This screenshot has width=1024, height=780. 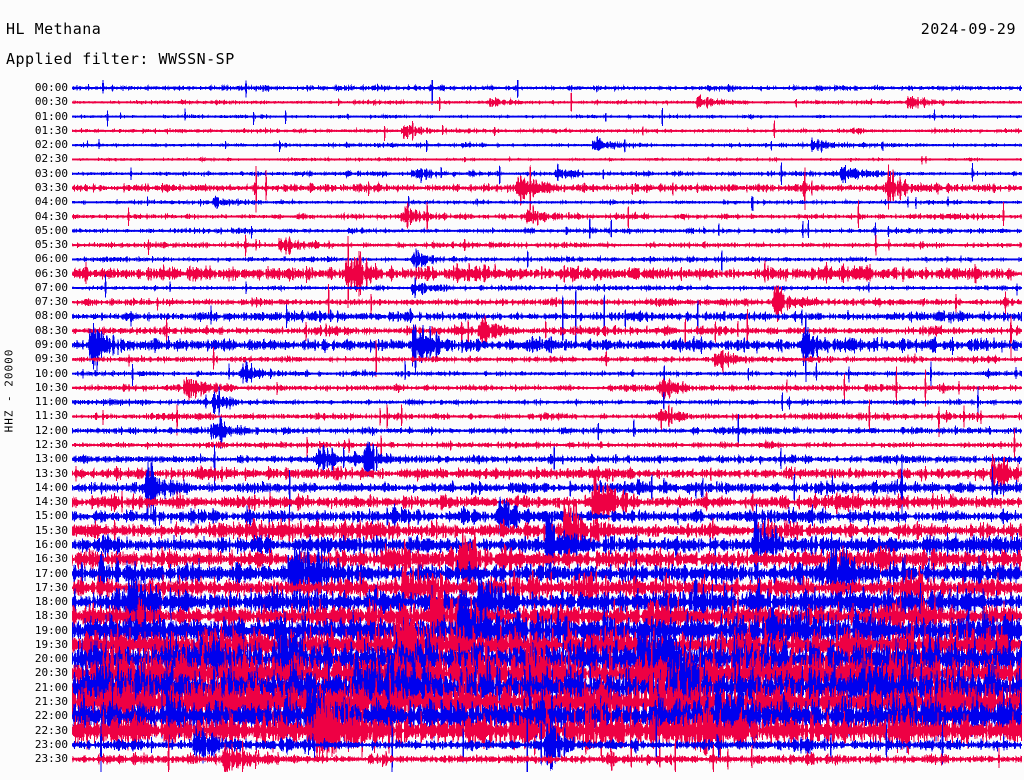 I want to click on time-label: 00:30, so click(x=51, y=102).